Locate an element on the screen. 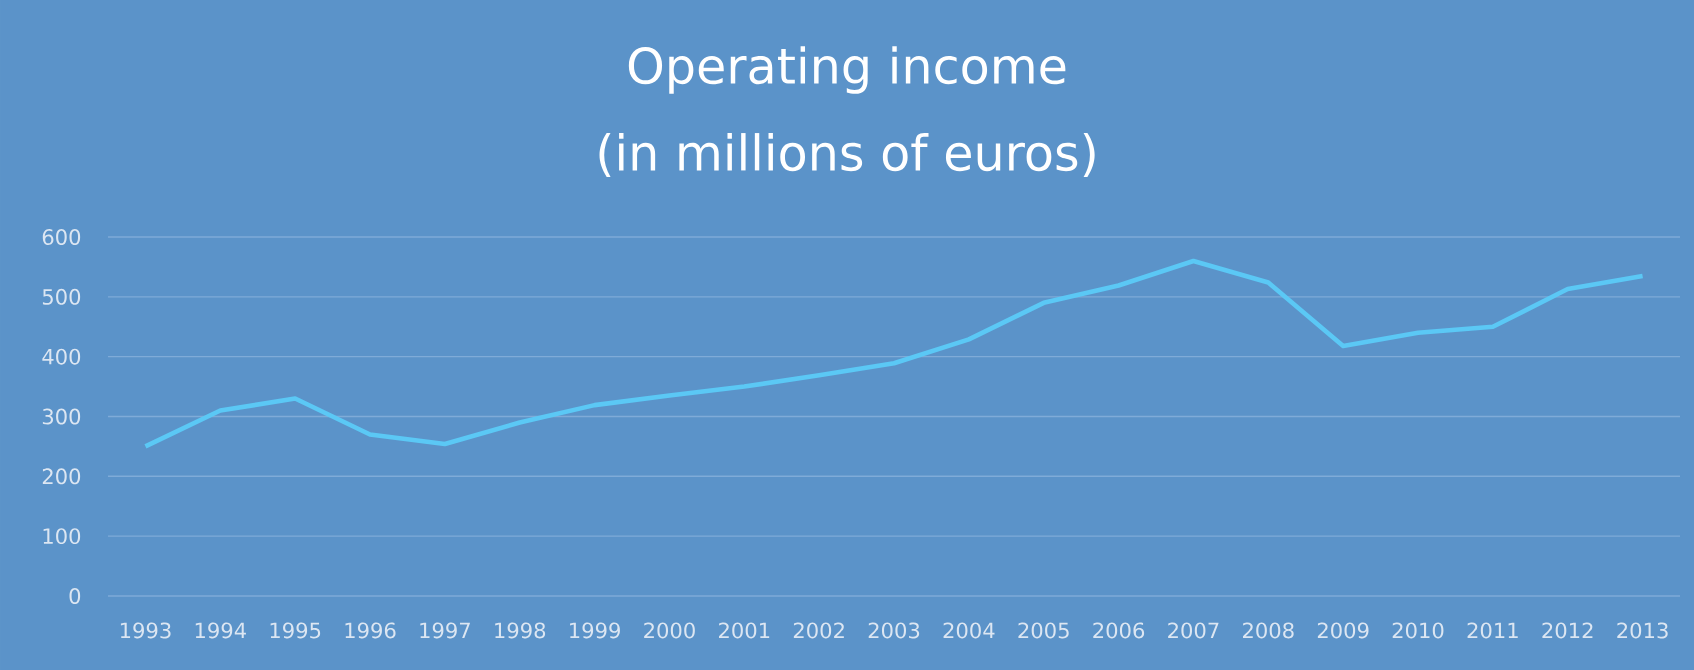 Image resolution: width=1694 pixels, height=670 pixels. x-tick-label: 1997 is located at coordinates (445, 630).